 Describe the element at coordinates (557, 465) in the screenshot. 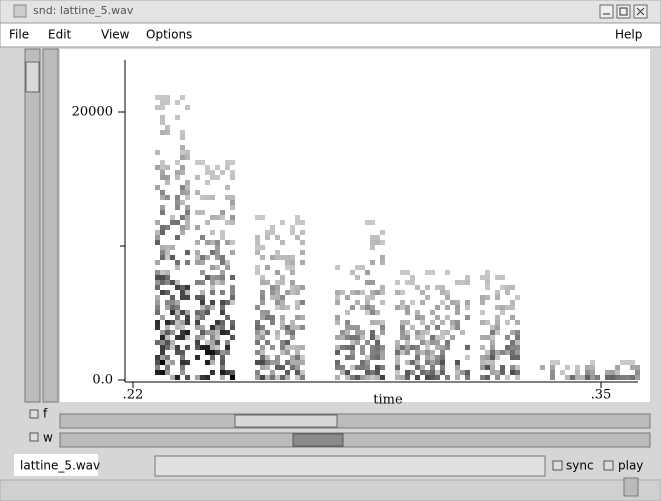

I see `sync-checkbox` at that location.